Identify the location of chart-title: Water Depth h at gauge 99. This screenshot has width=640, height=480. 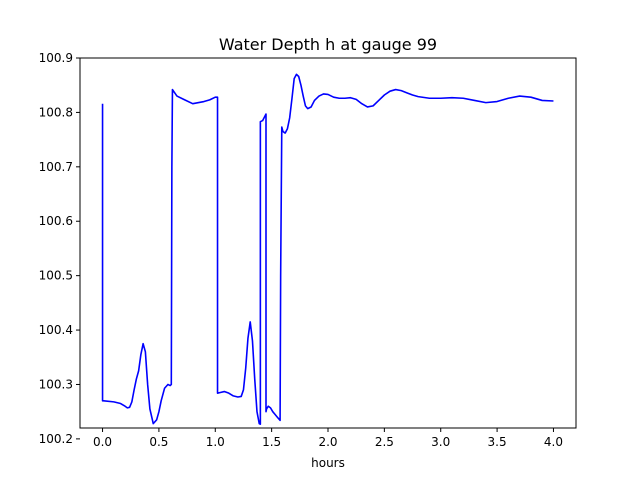
(328, 44).